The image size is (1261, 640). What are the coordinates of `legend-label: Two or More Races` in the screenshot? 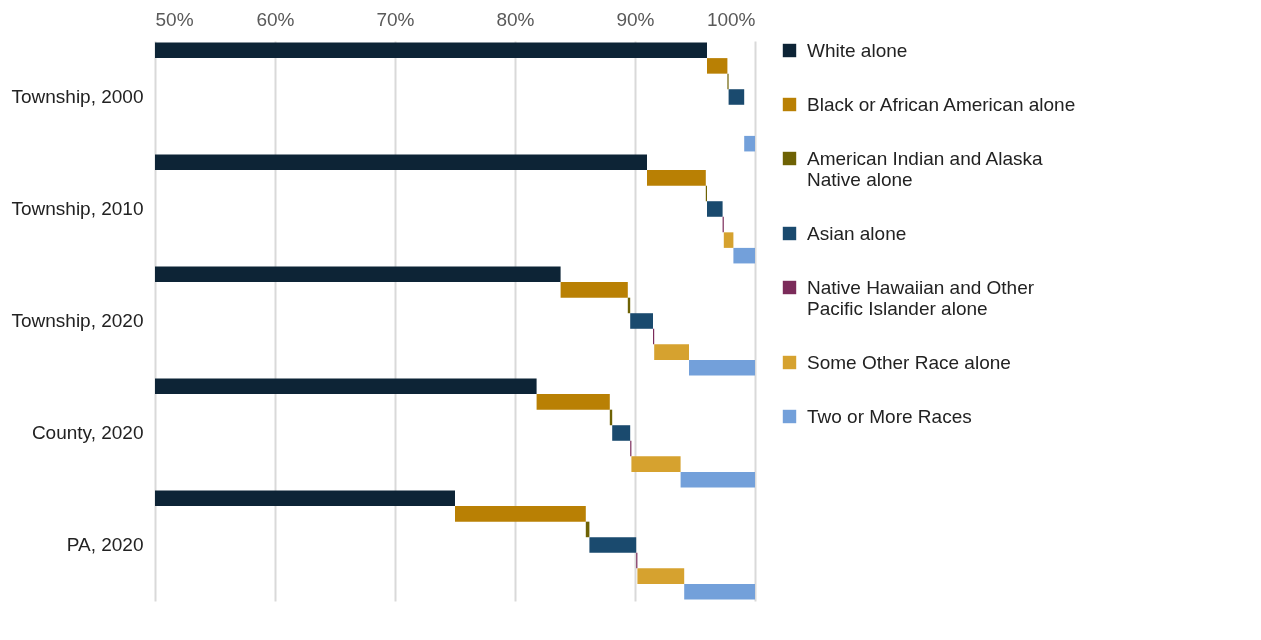 It's located at (889, 416).